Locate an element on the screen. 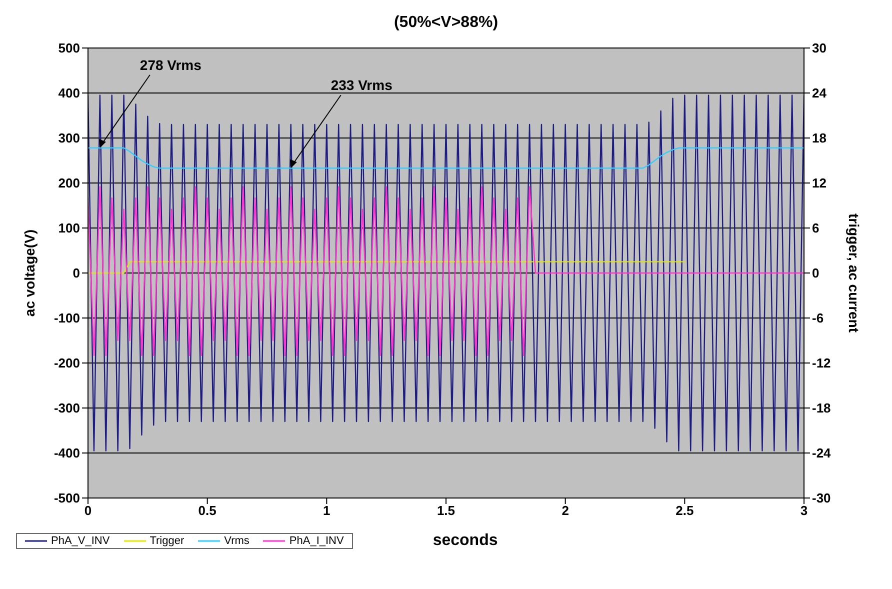 This screenshot has width=892, height=589. y2-tick-label: -12 is located at coordinates (821, 363).